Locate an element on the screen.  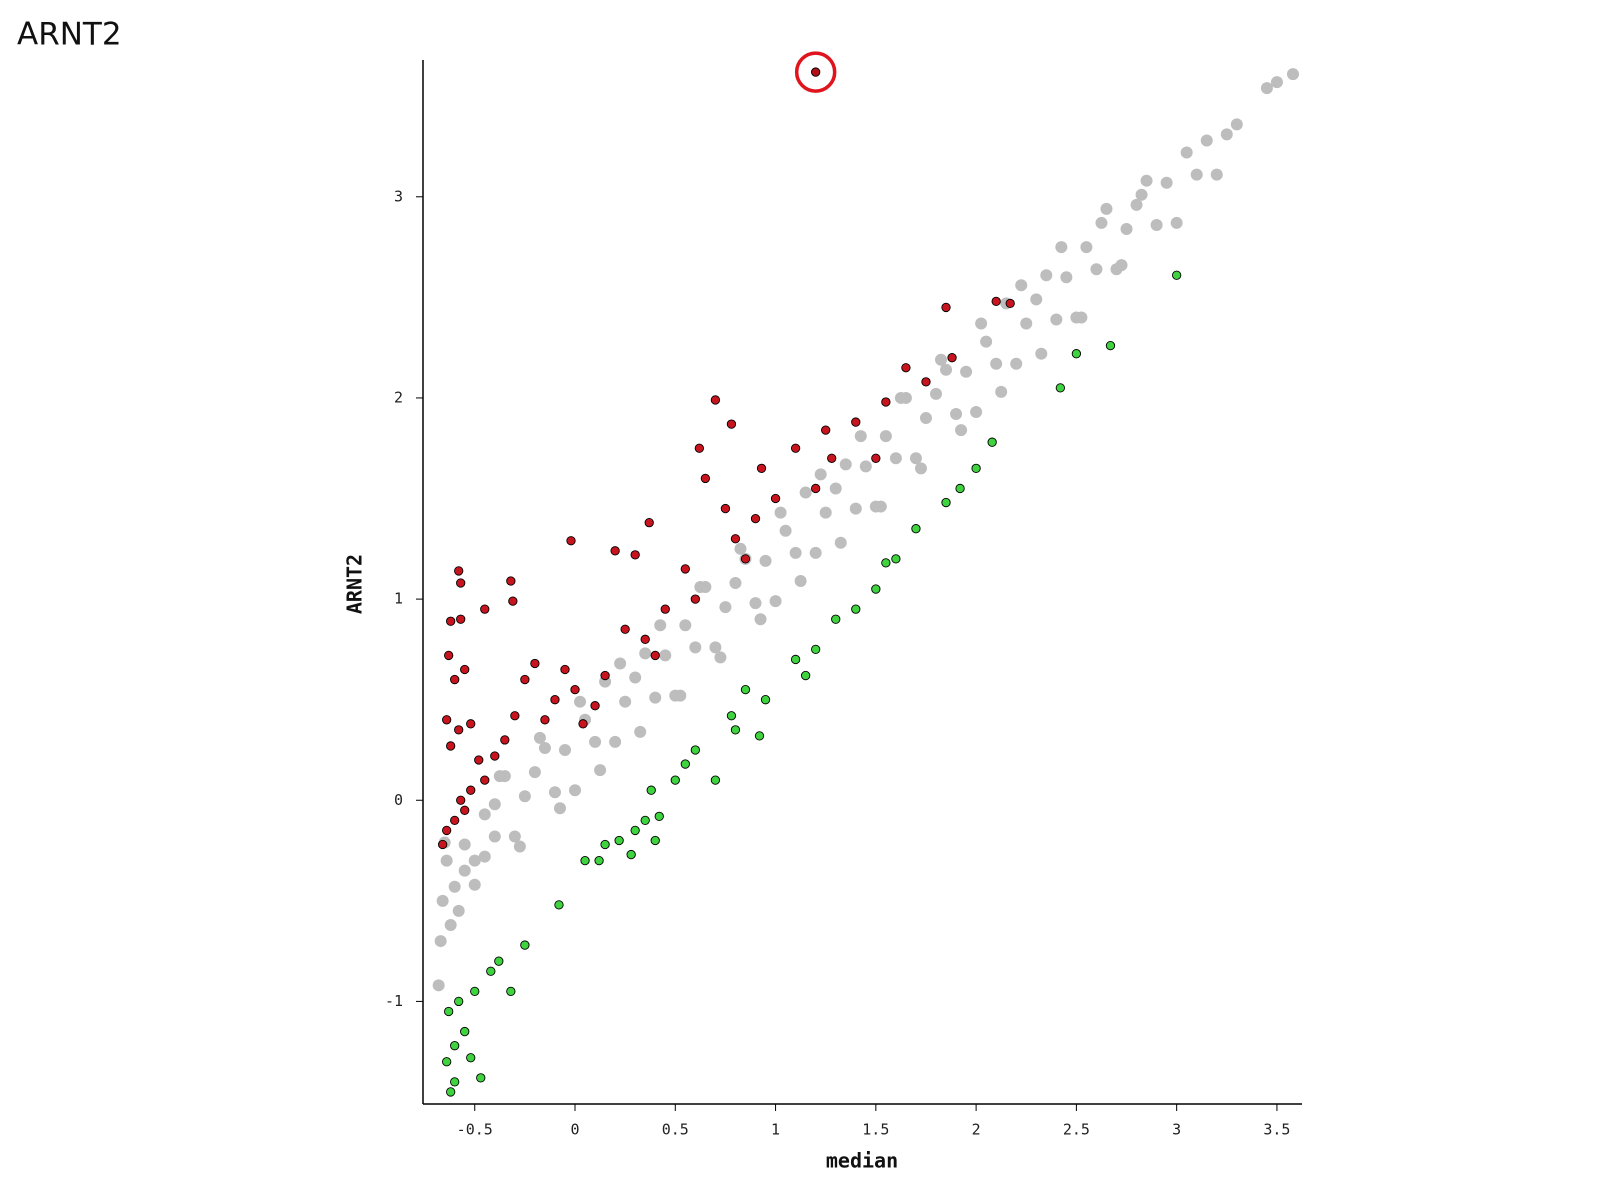
y-tick-label: 1 is located at coordinates (398, 599).